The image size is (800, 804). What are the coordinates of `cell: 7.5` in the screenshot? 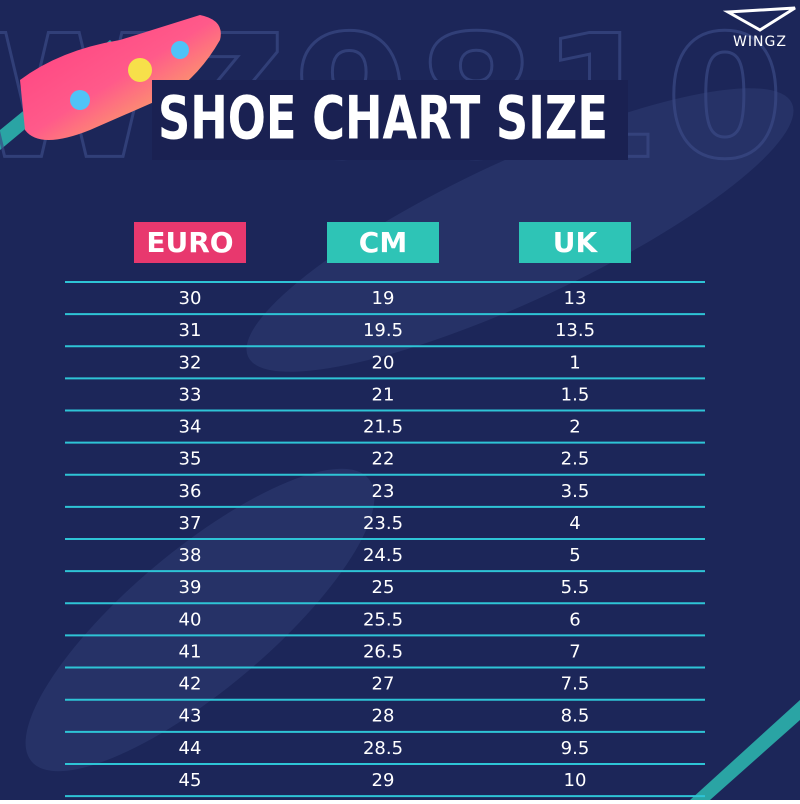 It's located at (575, 684).